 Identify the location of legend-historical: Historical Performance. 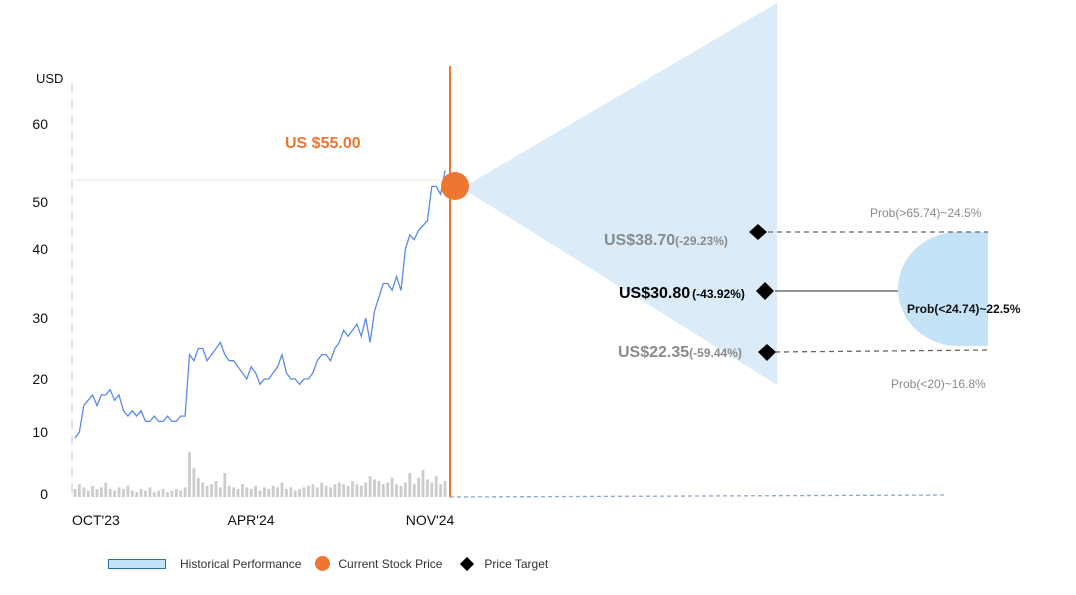
(204, 564).